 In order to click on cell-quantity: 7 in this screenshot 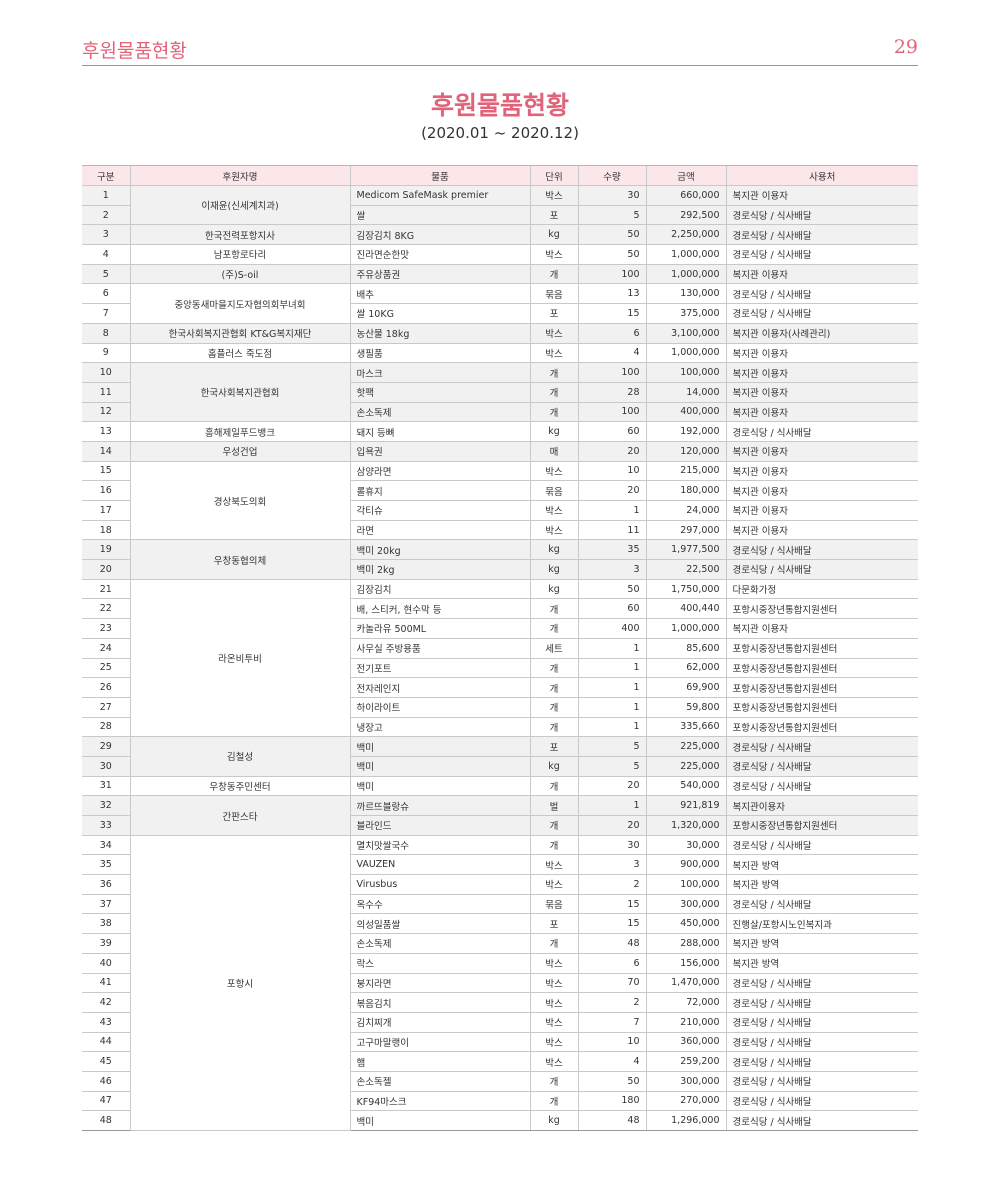, I will do `click(611, 1022)`.